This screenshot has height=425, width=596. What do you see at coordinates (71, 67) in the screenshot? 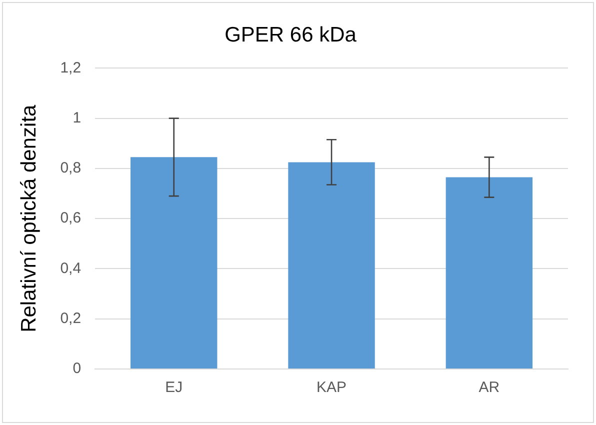
I see `y-tick-label: 1,2` at bounding box center [71, 67].